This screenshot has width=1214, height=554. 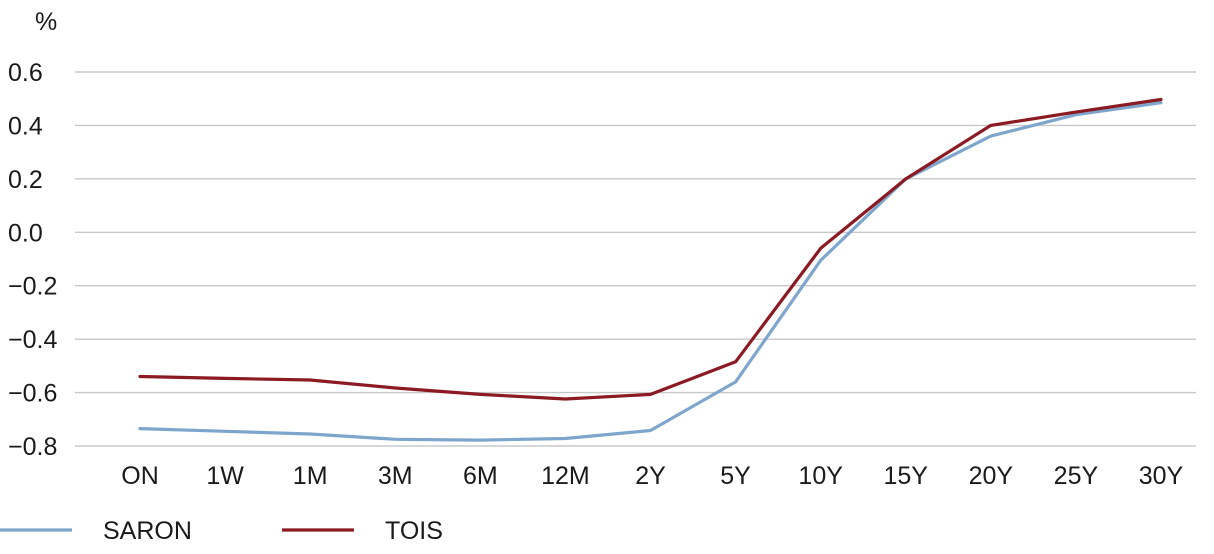 What do you see at coordinates (25, 180) in the screenshot?
I see `y-tick-label: 0.2` at bounding box center [25, 180].